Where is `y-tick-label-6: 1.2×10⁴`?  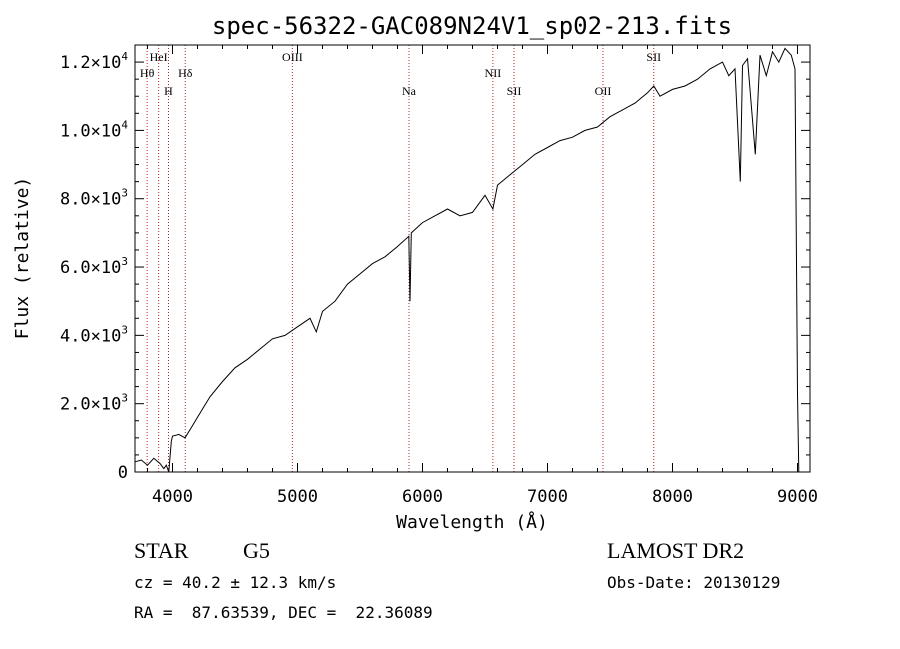 y-tick-label-6: 1.2×10⁴ is located at coordinates (94, 61).